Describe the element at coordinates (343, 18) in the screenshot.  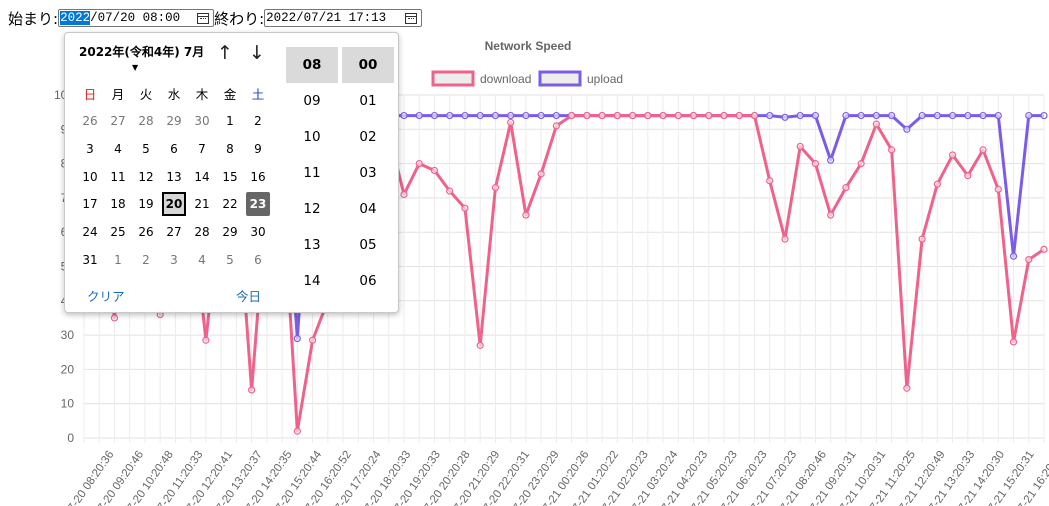
I see `end-datetime-input: 2022/07/21 17:13` at that location.